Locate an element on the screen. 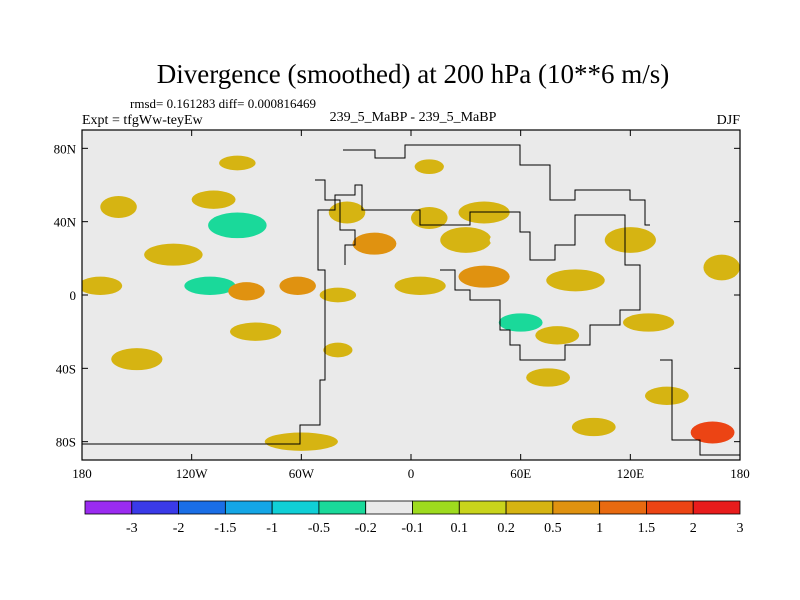  colorbar-label: 1.5 is located at coordinates (647, 528).